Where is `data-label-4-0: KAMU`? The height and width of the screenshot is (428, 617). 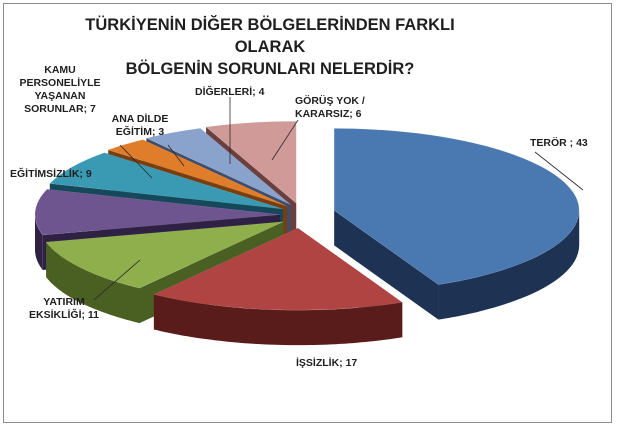
data-label-4-0: KAMU is located at coordinates (60, 70).